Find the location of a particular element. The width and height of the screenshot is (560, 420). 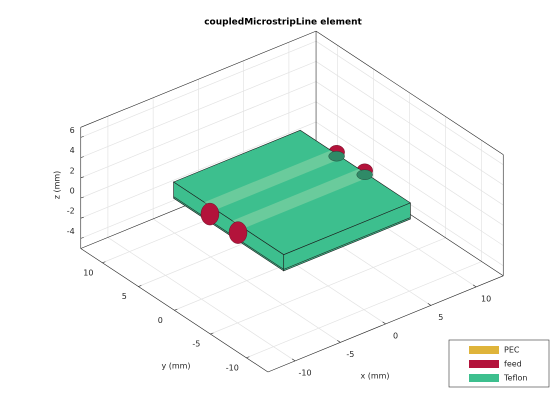

x-tick-label: 5 is located at coordinates (440, 317).